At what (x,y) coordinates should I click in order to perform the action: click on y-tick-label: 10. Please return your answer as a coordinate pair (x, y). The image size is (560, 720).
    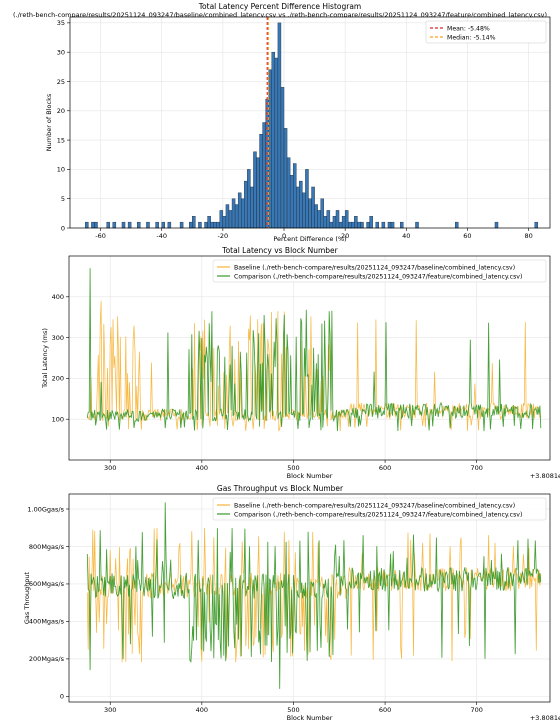
    Looking at the image, I should click on (61, 170).